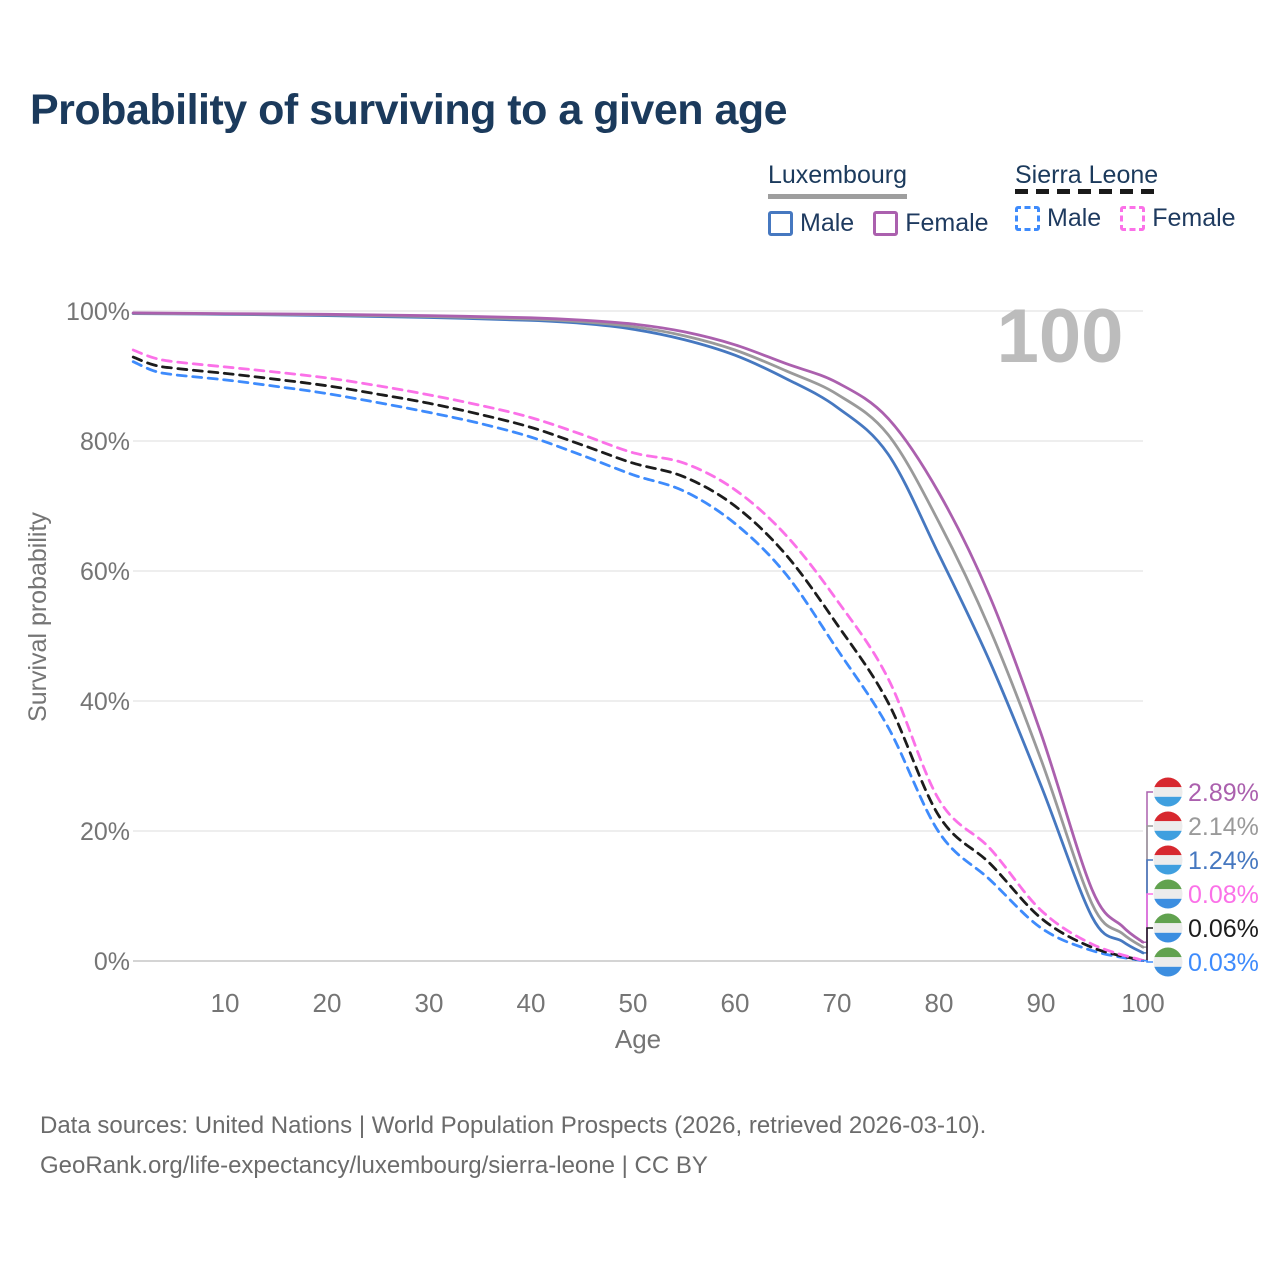 This screenshot has height=1280, width=1280. What do you see at coordinates (837, 180) in the screenshot?
I see `legend-group-title-luxembourg: Luxembourg` at bounding box center [837, 180].